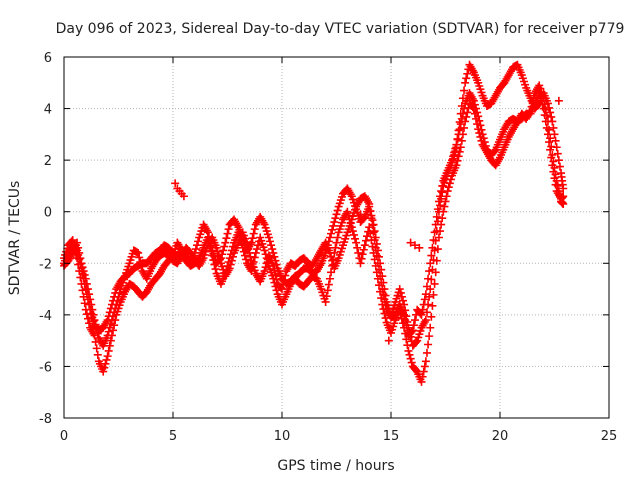  What do you see at coordinates (609, 436) in the screenshot?
I see `x-tick-label: 25` at bounding box center [609, 436].